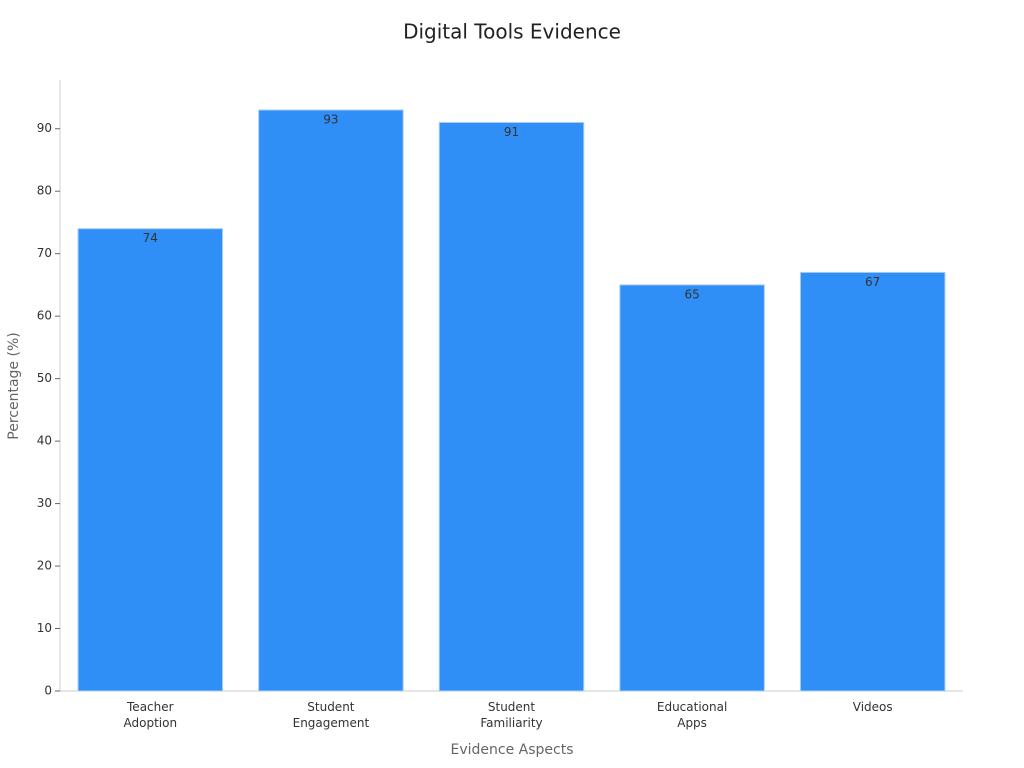 The height and width of the screenshot is (768, 1024). What do you see at coordinates (872, 707) in the screenshot?
I see `x-tick-label: Videos` at bounding box center [872, 707].